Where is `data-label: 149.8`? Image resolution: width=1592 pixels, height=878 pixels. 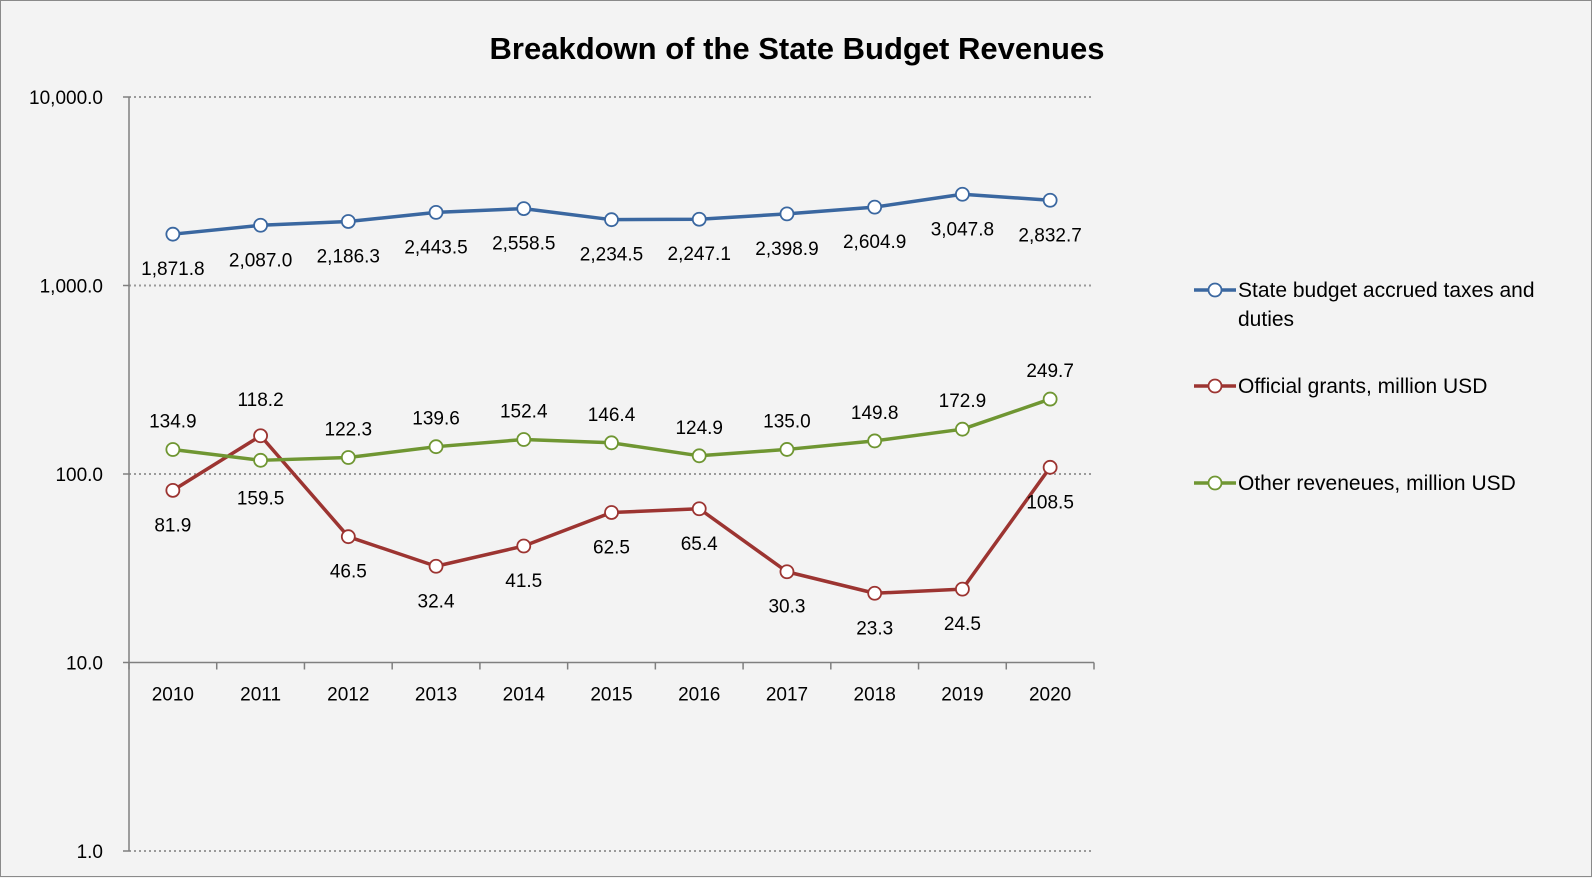 data-label: 149.8 is located at coordinates (875, 413).